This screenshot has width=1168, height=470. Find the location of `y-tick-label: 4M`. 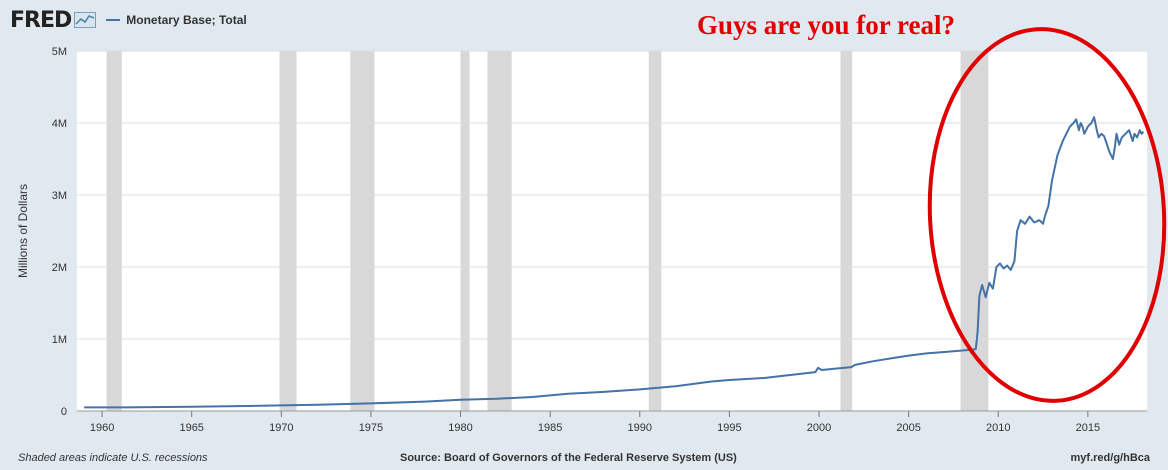

y-tick-label: 4M is located at coordinates (59, 124).